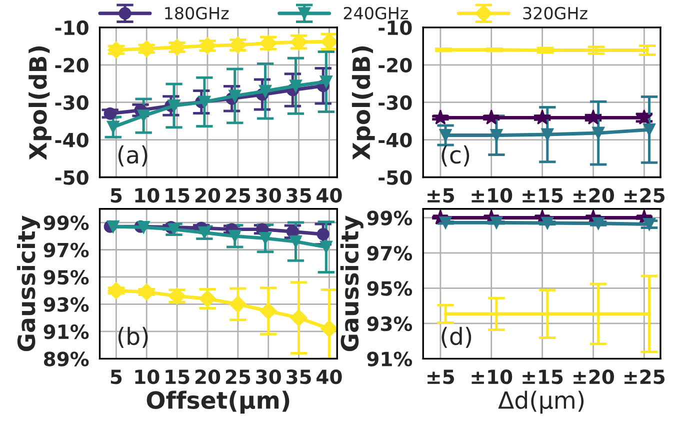 Image resolution: width=688 pixels, height=422 pixels. What do you see at coordinates (541, 402) in the screenshot?
I see `x-axis-title: Δd(μm)` at bounding box center [541, 402].